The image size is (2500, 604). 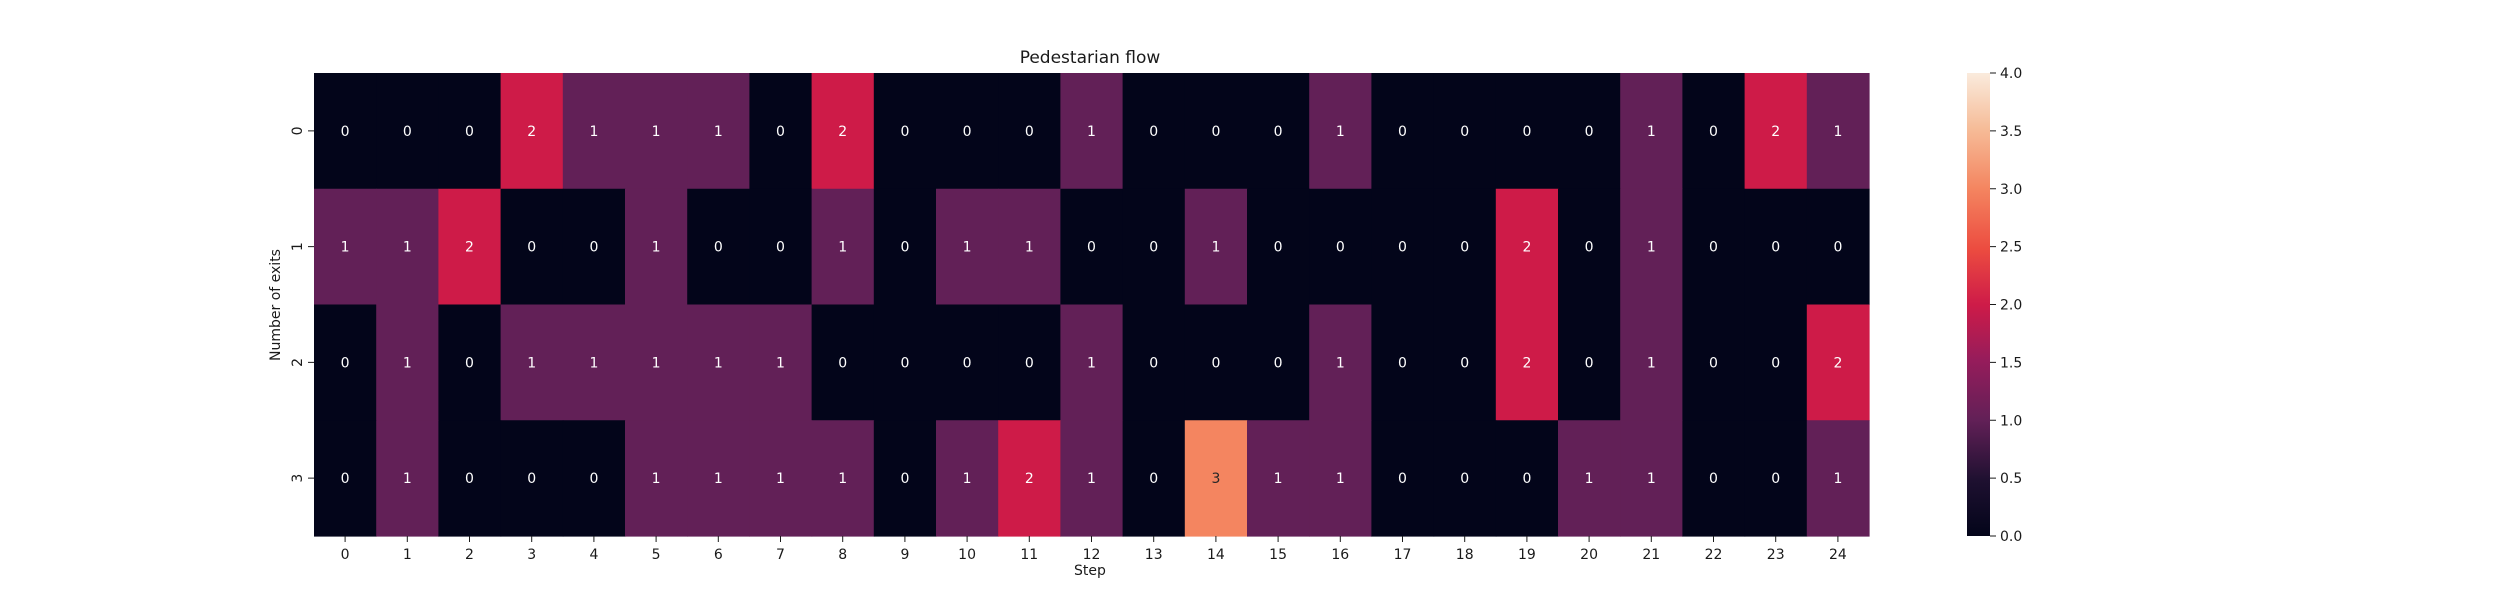 I want to click on x-tick-label: 10, so click(x=967, y=555).